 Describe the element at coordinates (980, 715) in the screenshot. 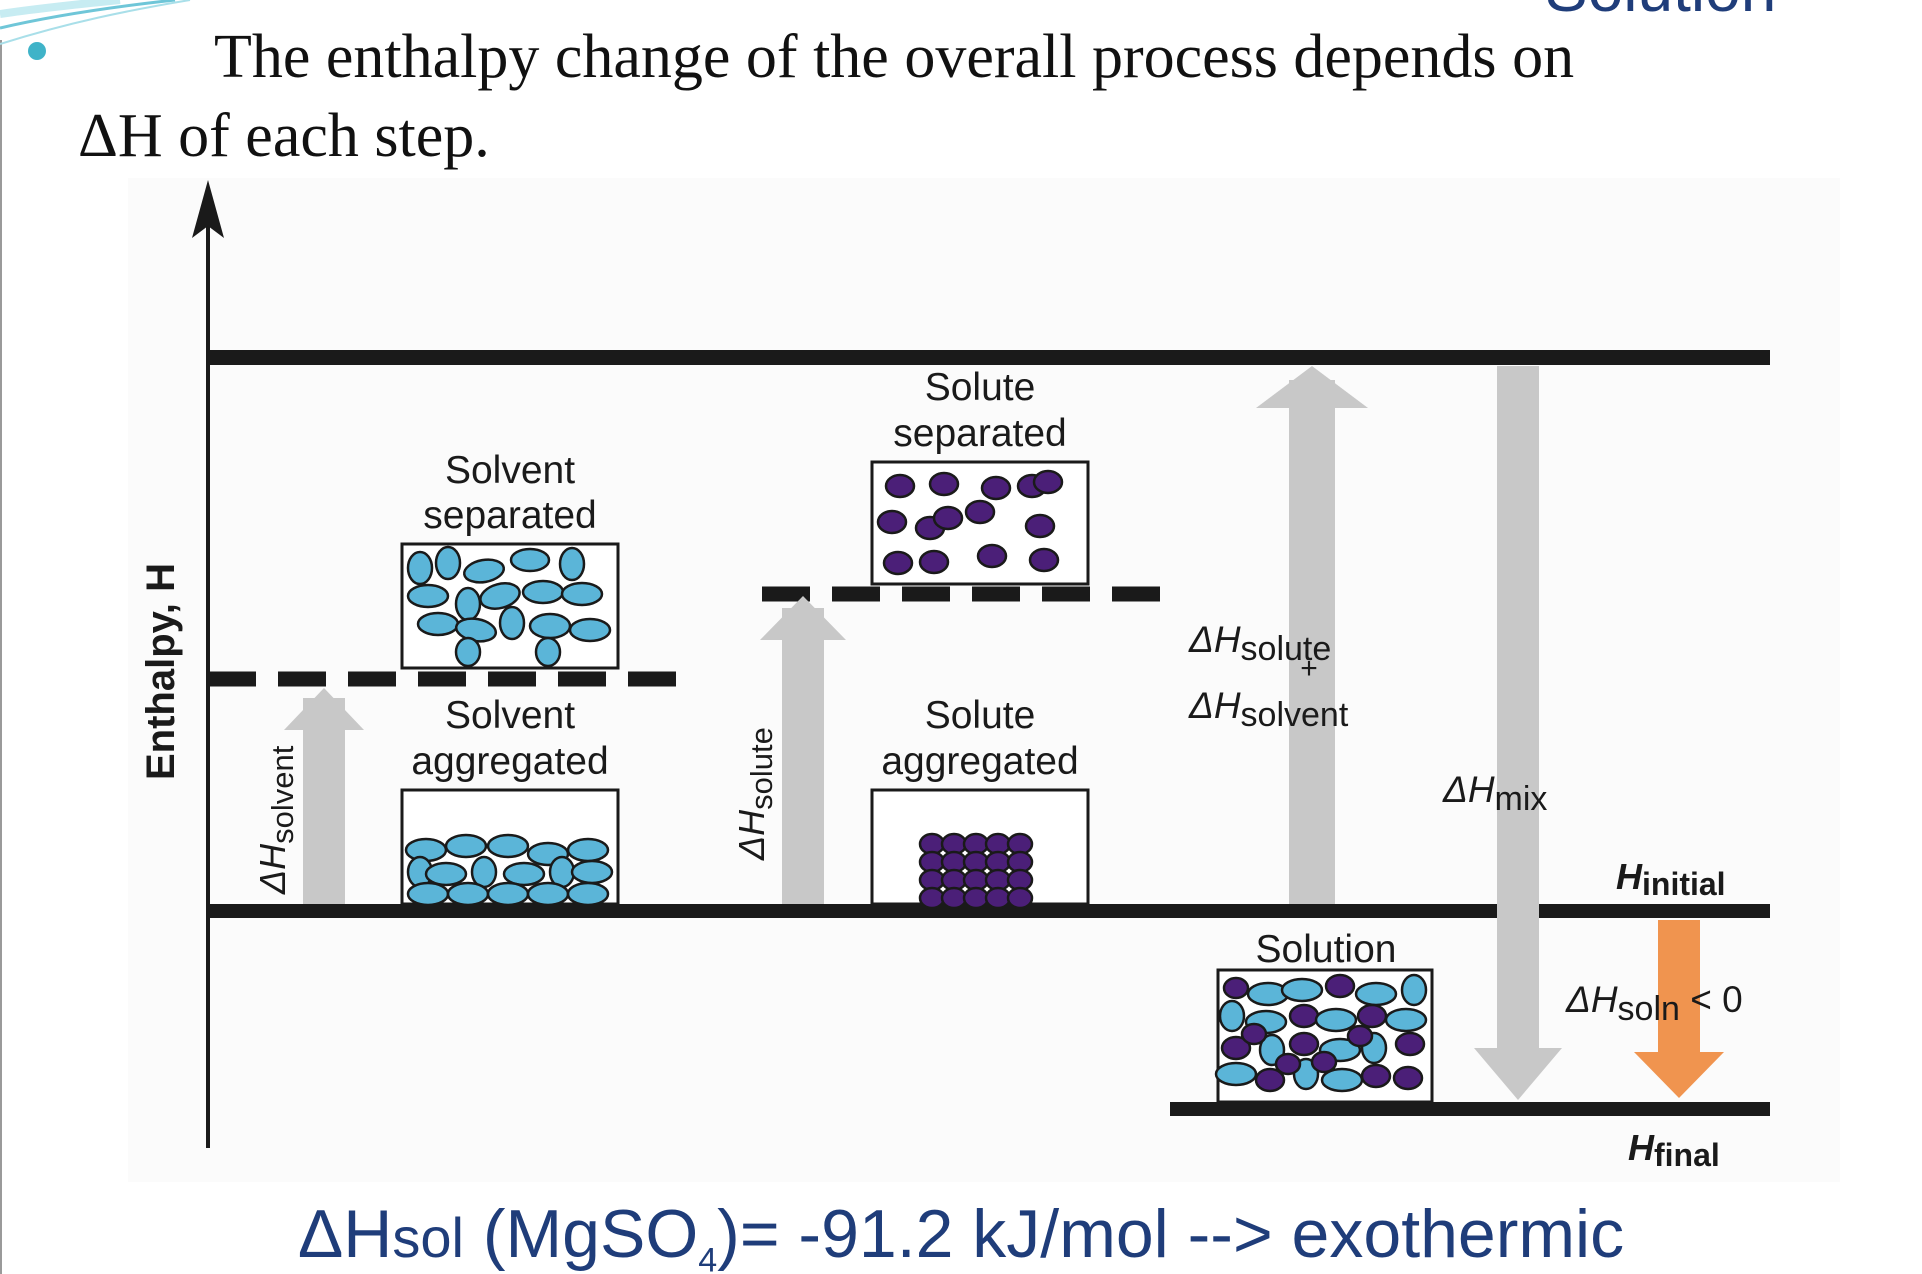

I see `solute-aggregated-label-1: Solute` at that location.